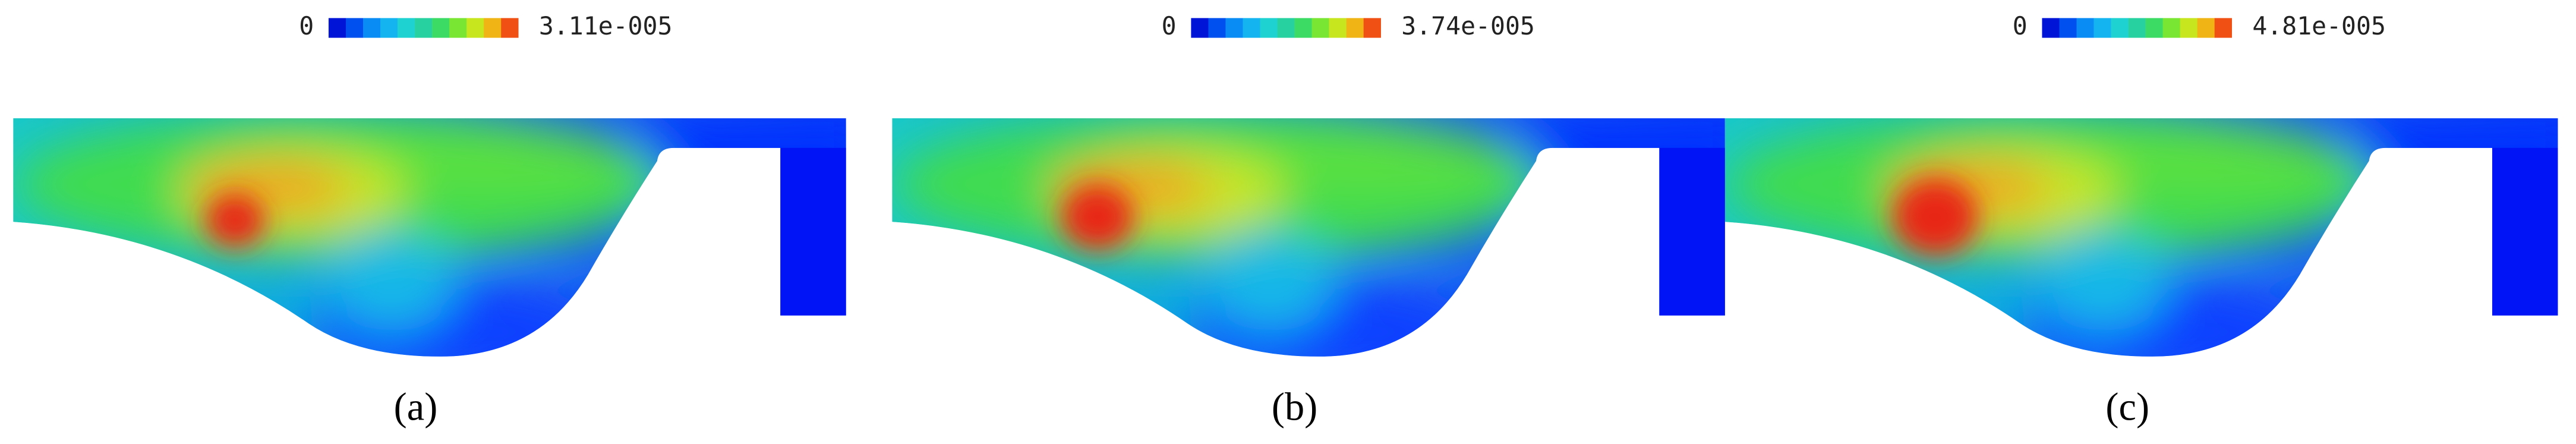 The image size is (2576, 444). Describe the element at coordinates (606, 26) in the screenshot. I see `colorbar-max-label: 3.11e-005` at that location.